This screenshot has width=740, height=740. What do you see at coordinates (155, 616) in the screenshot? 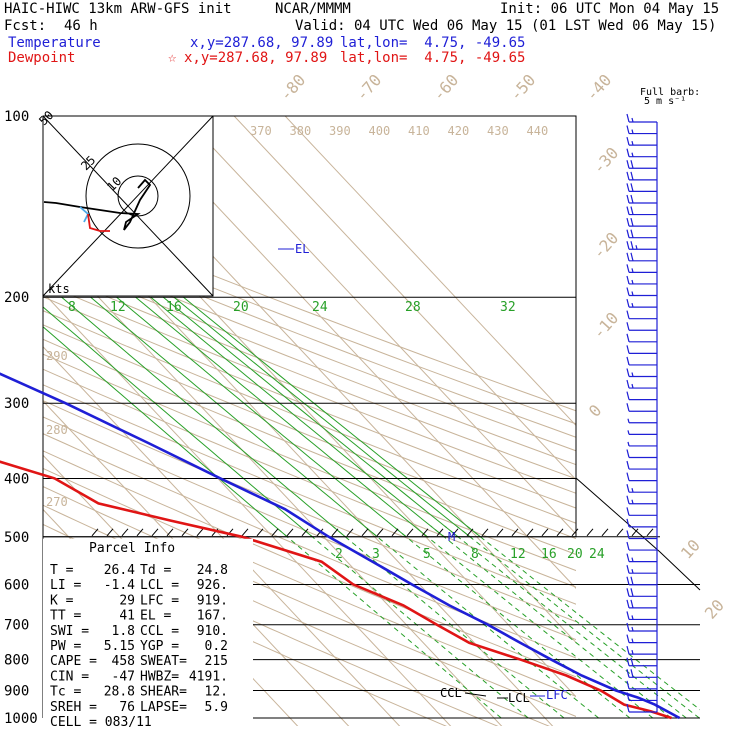
I see `parcel-key: EL =` at bounding box center [155, 616].